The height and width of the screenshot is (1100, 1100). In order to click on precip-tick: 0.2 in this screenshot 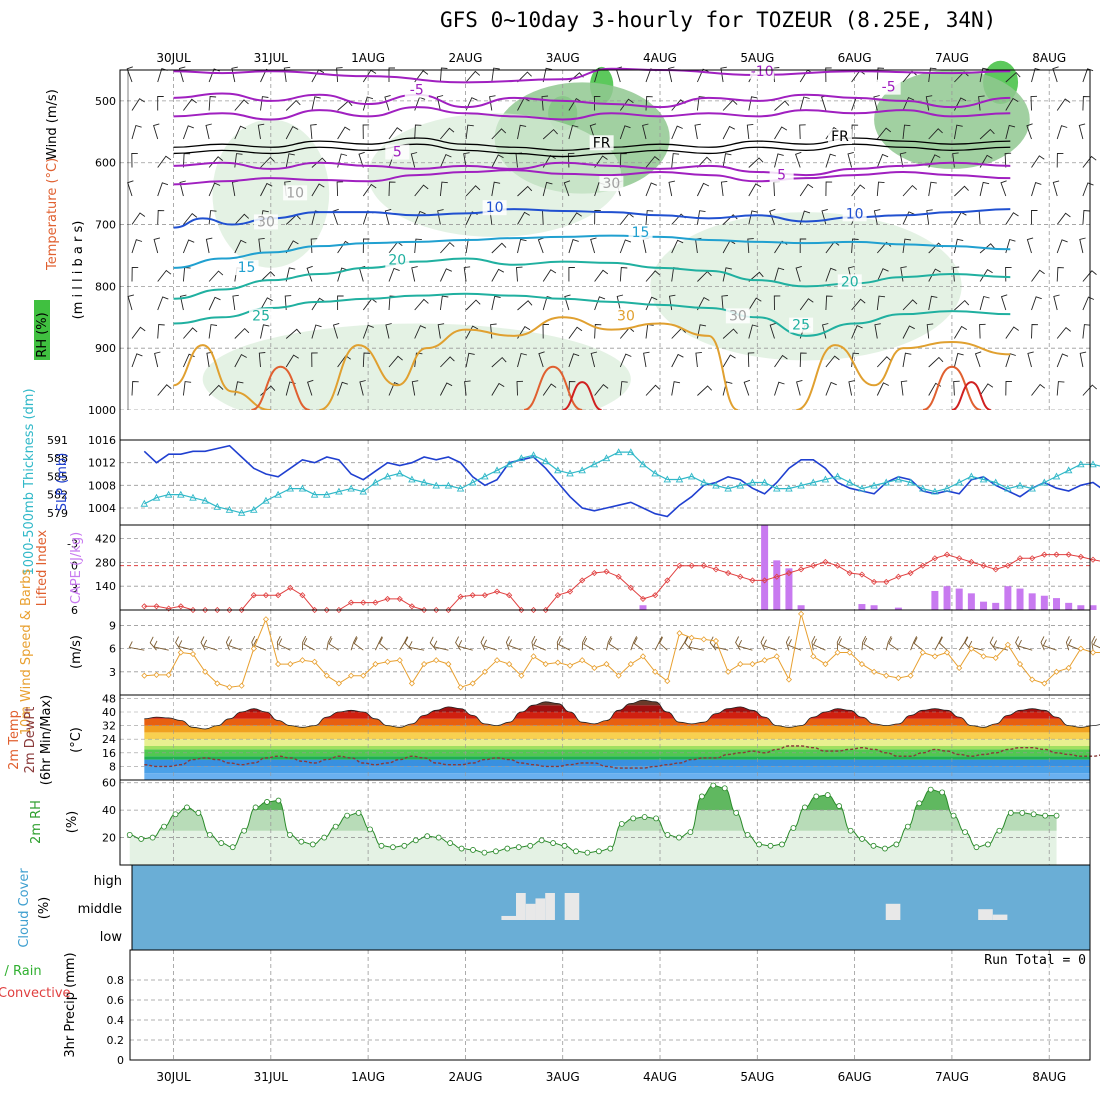, I will do `click(116, 1040)`.